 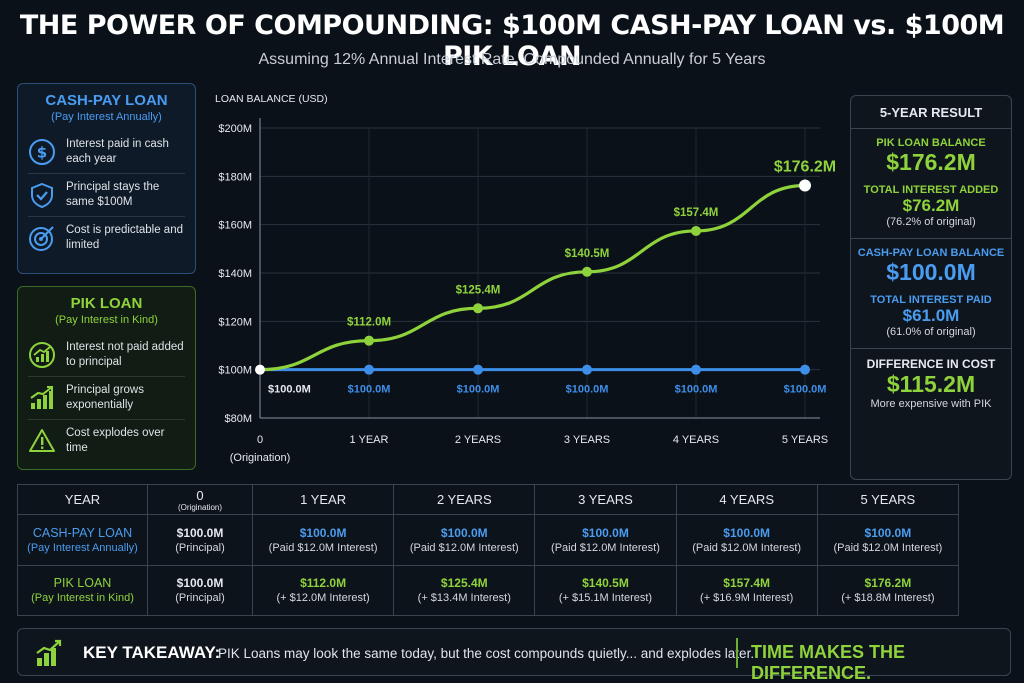 What do you see at coordinates (124, 237) in the screenshot?
I see `cash-feature-text: Cost is predictable and limited` at bounding box center [124, 237].